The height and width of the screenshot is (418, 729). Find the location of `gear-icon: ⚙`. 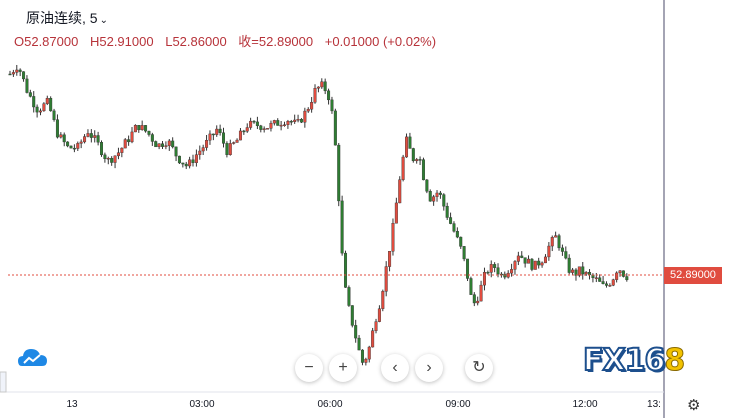

gear-icon: ⚙ is located at coordinates (694, 405).